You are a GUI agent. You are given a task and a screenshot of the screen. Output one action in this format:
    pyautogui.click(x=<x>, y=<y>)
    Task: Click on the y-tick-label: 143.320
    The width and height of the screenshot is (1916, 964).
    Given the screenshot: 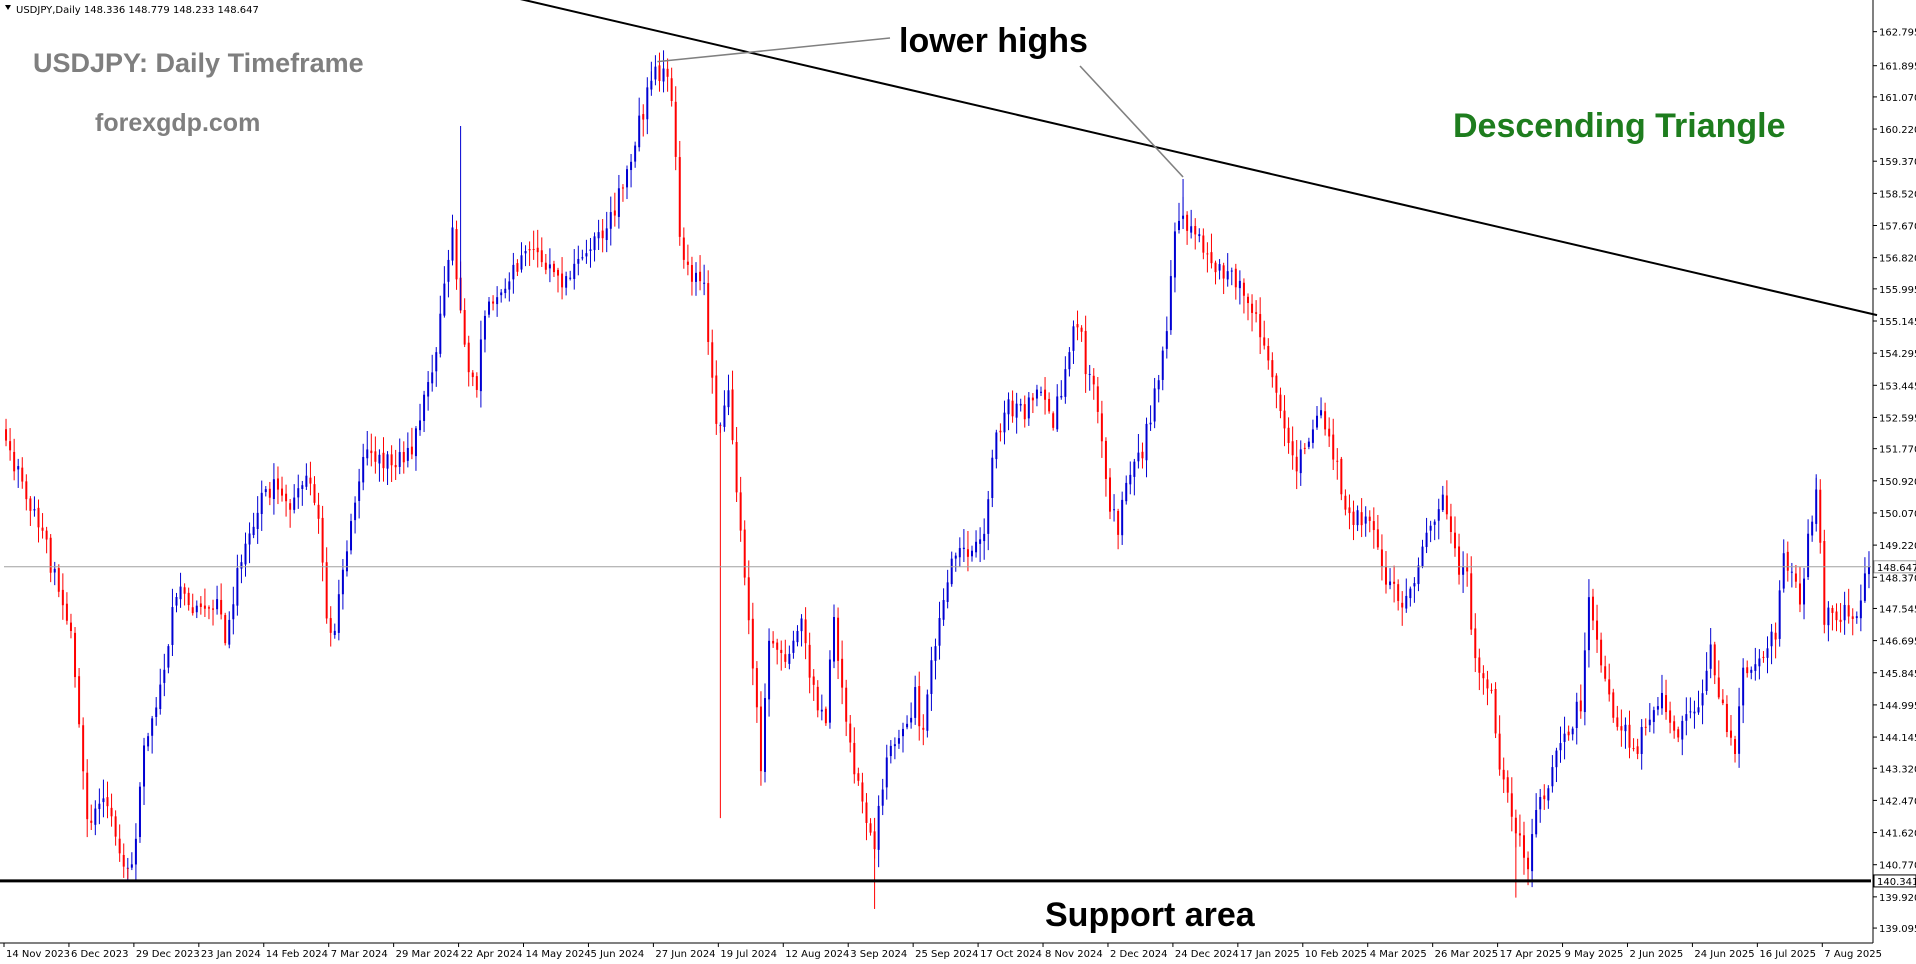 What is the action you would take?
    pyautogui.click(x=1897, y=769)
    